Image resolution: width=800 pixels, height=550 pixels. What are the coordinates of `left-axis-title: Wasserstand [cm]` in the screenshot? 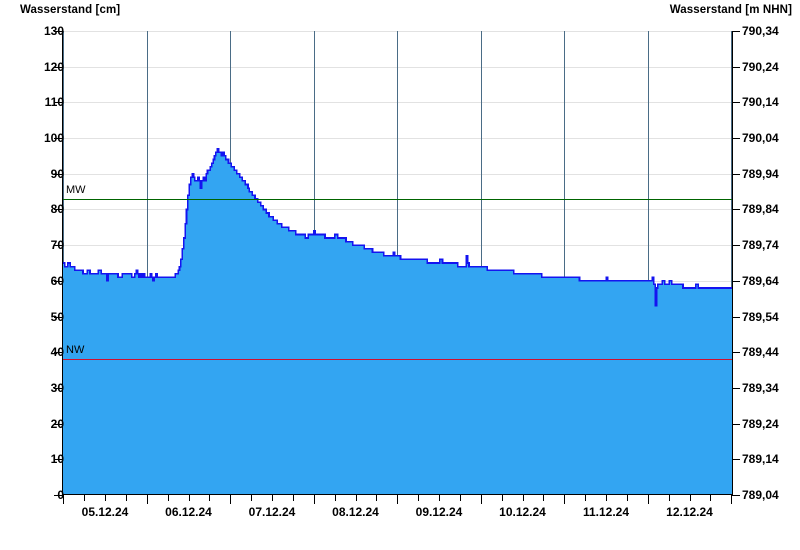 It's located at (70, 10).